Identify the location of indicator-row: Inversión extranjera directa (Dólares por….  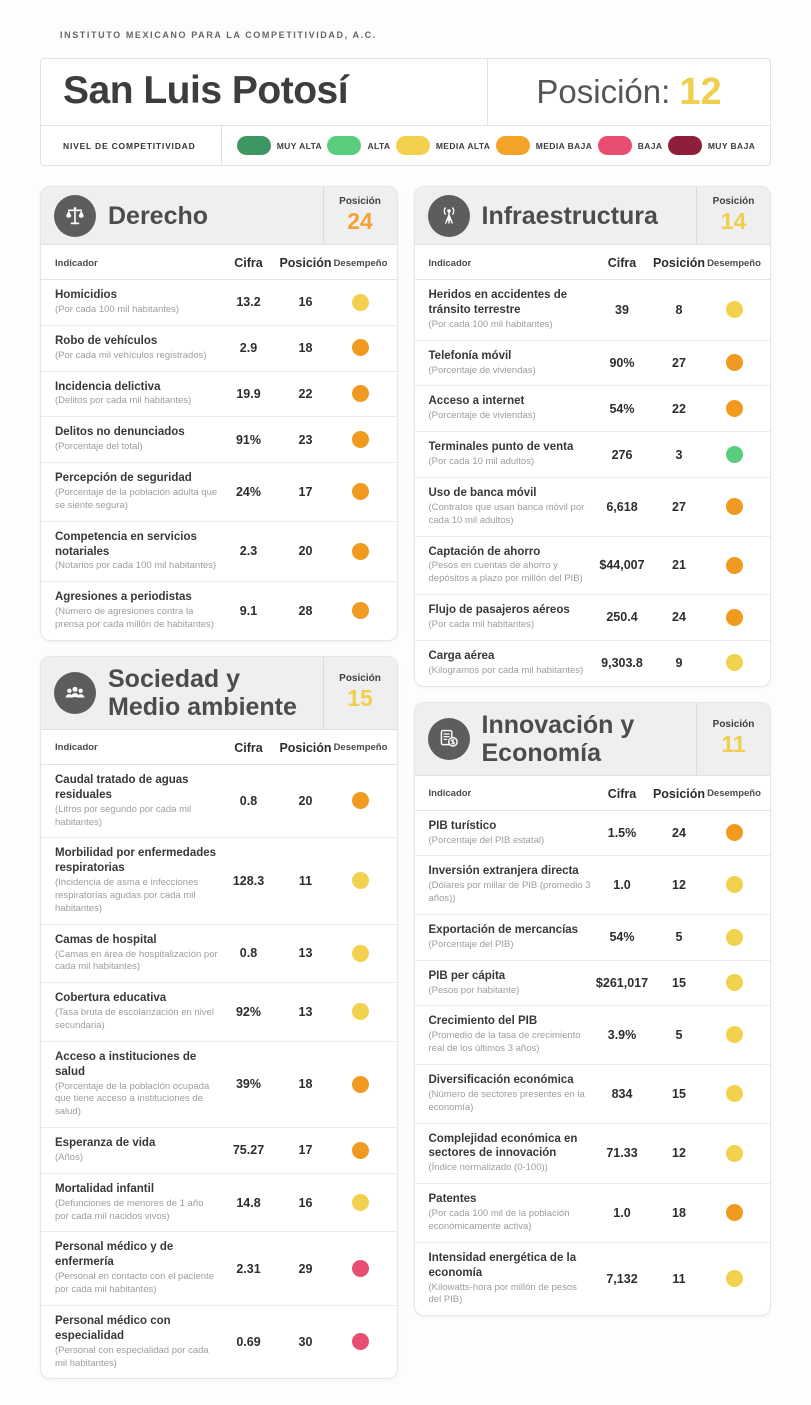
(592, 885).